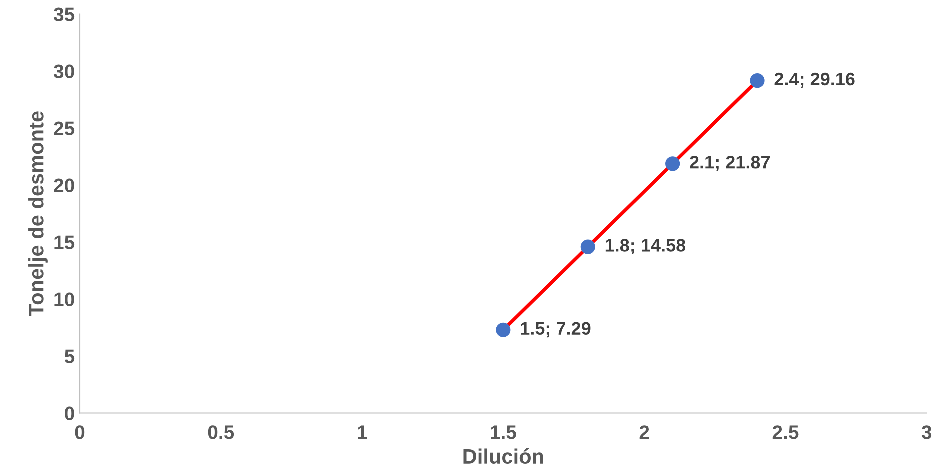  I want to click on data-label: 2.1; 21.87, so click(730, 164).